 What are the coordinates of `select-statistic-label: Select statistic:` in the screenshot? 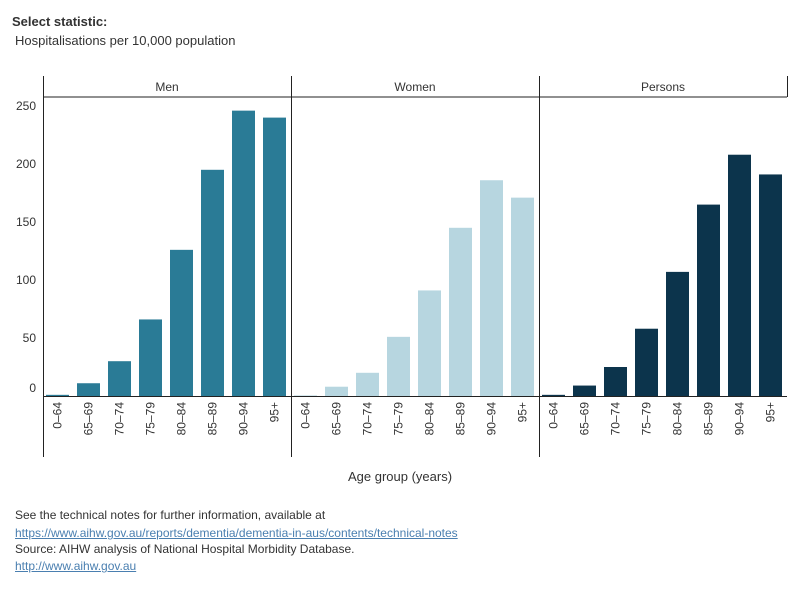 It's located at (60, 21).